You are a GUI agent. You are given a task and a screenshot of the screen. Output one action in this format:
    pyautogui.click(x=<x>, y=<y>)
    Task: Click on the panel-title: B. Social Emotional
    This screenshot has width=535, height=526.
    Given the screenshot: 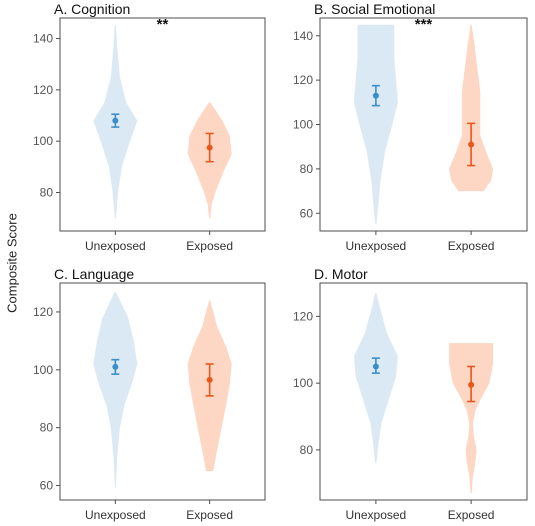 What is the action you would take?
    pyautogui.click(x=374, y=9)
    